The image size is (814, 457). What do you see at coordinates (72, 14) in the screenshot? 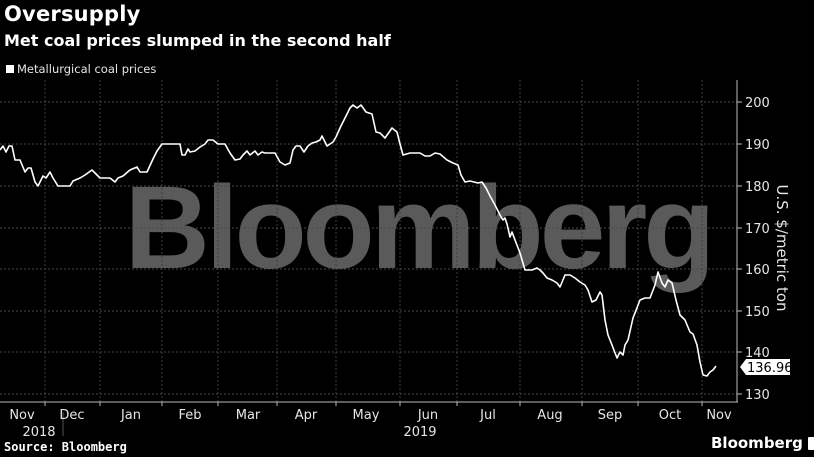
I see `chart-title: Oversupply` at bounding box center [72, 14].